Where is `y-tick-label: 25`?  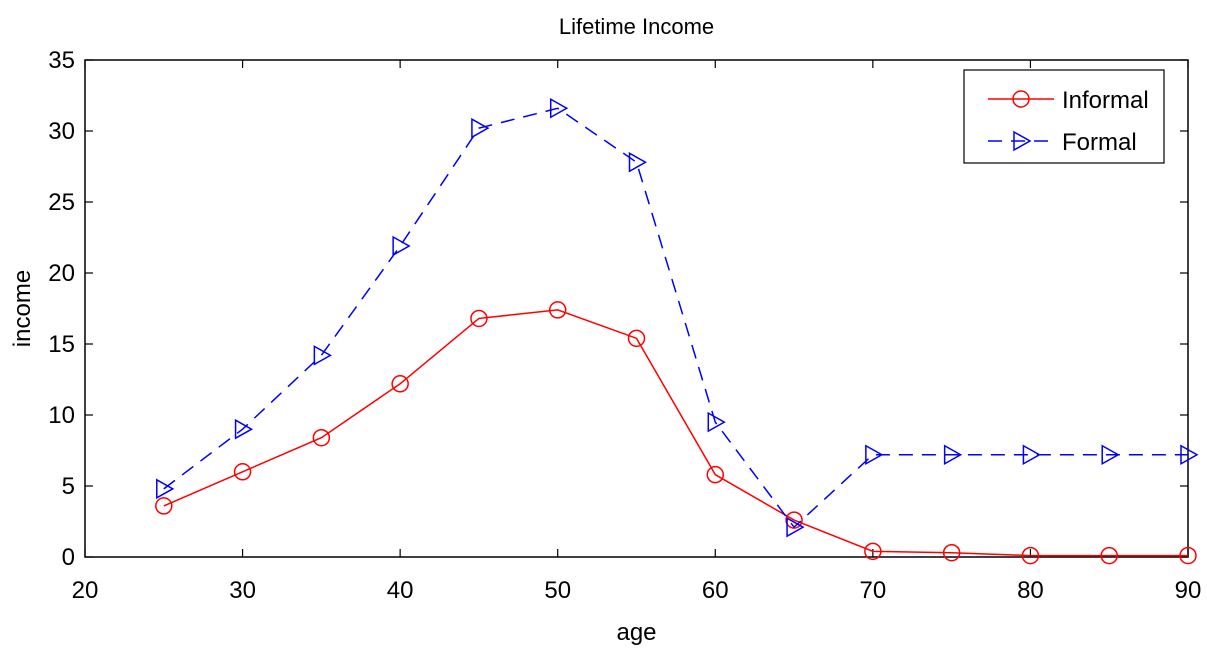 y-tick-label: 25 is located at coordinates (61, 202).